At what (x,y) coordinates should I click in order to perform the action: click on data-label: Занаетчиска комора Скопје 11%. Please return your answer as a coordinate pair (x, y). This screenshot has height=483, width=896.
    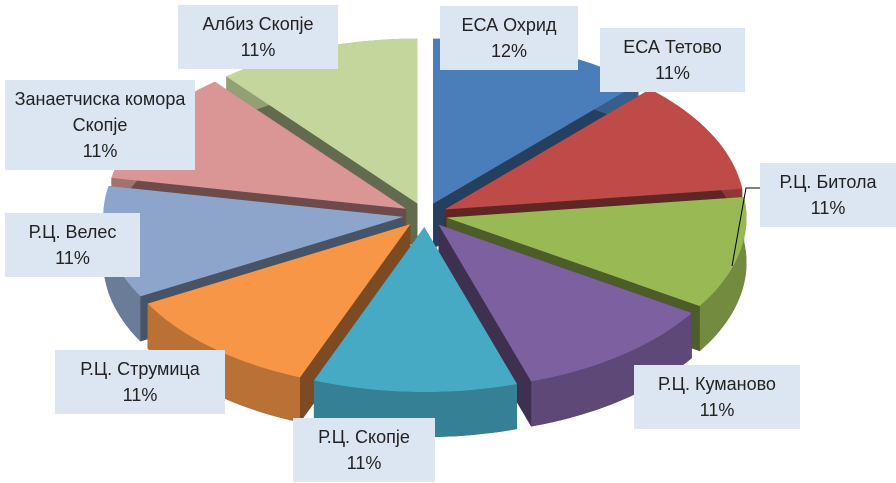
    Looking at the image, I should click on (100, 125).